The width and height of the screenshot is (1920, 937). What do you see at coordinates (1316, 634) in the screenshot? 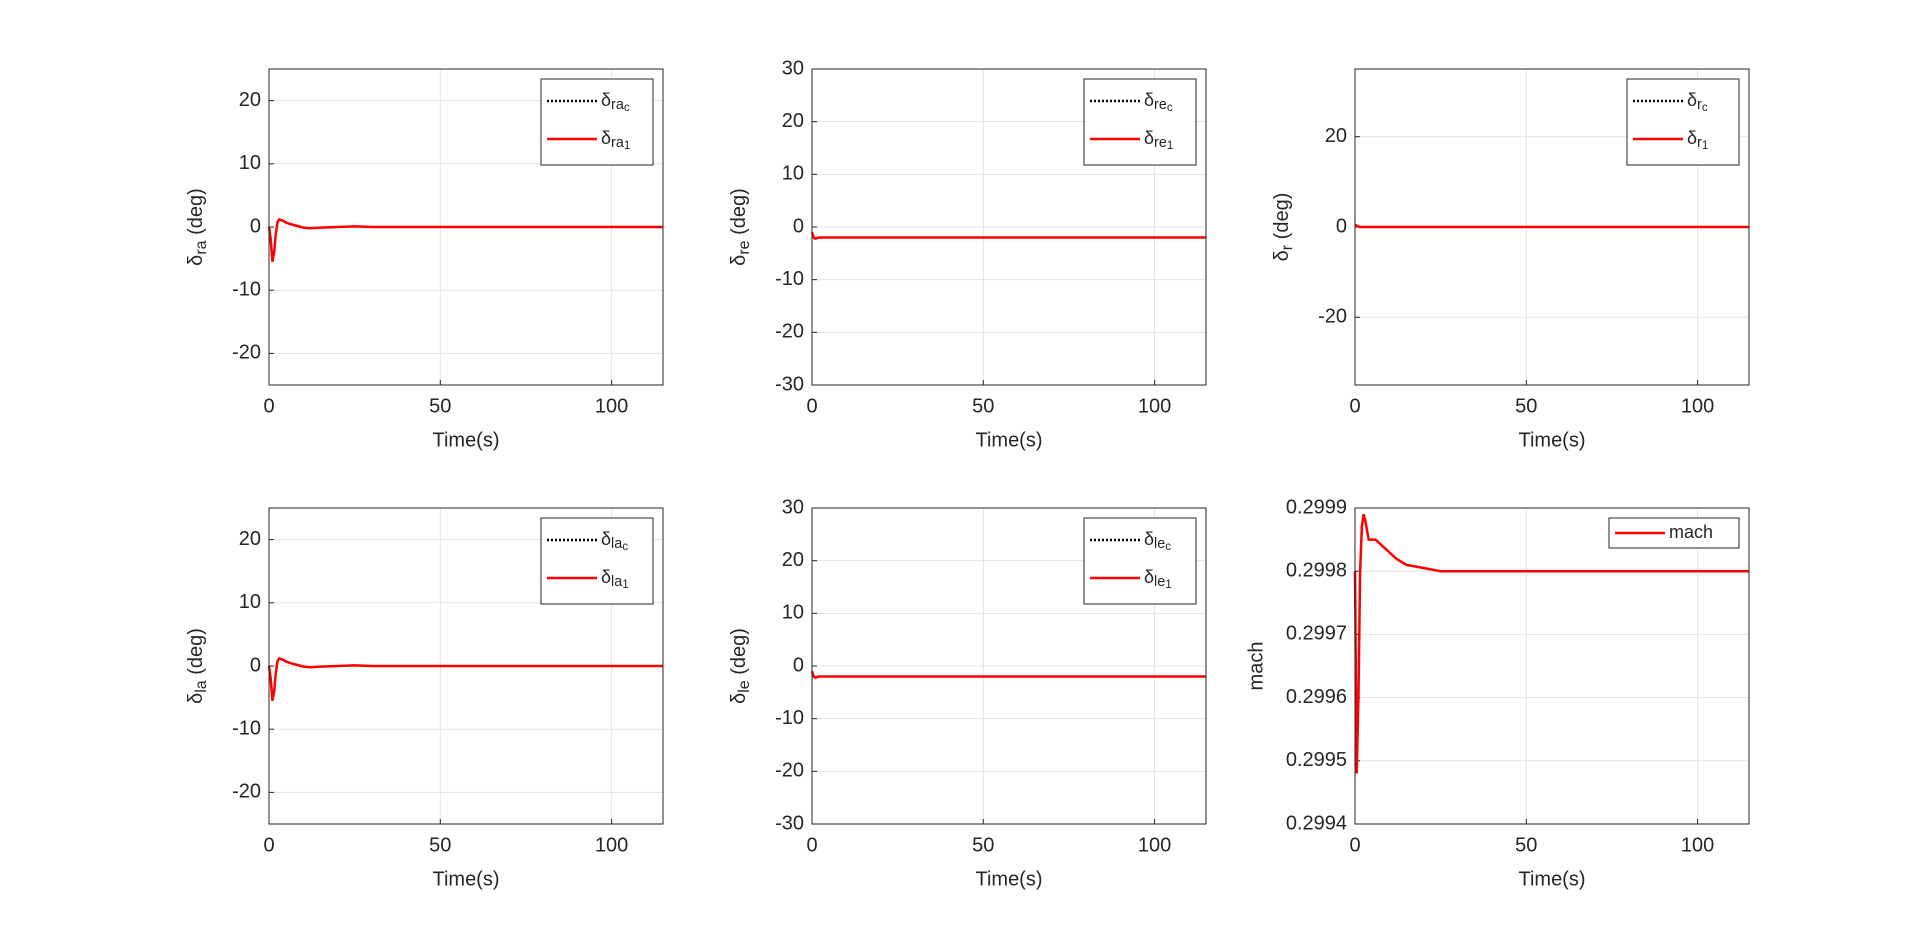
I see `y-tick-label: 0.2997` at bounding box center [1316, 634].